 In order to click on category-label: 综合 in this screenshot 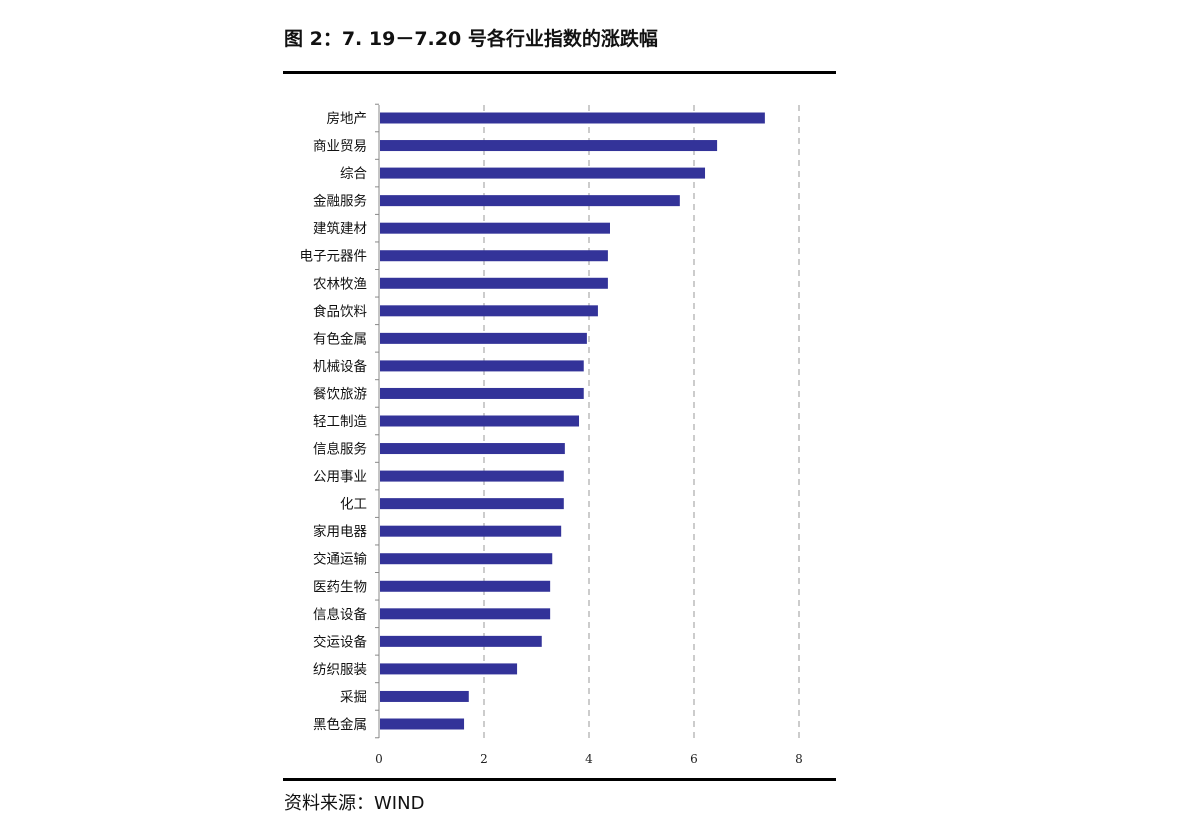, I will do `click(353, 174)`.